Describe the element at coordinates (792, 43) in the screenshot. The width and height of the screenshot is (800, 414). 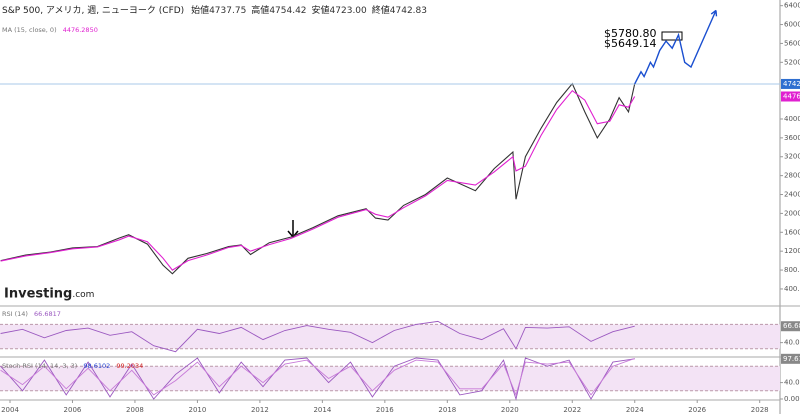
I see `y-tick-label: 5600.00` at that location.